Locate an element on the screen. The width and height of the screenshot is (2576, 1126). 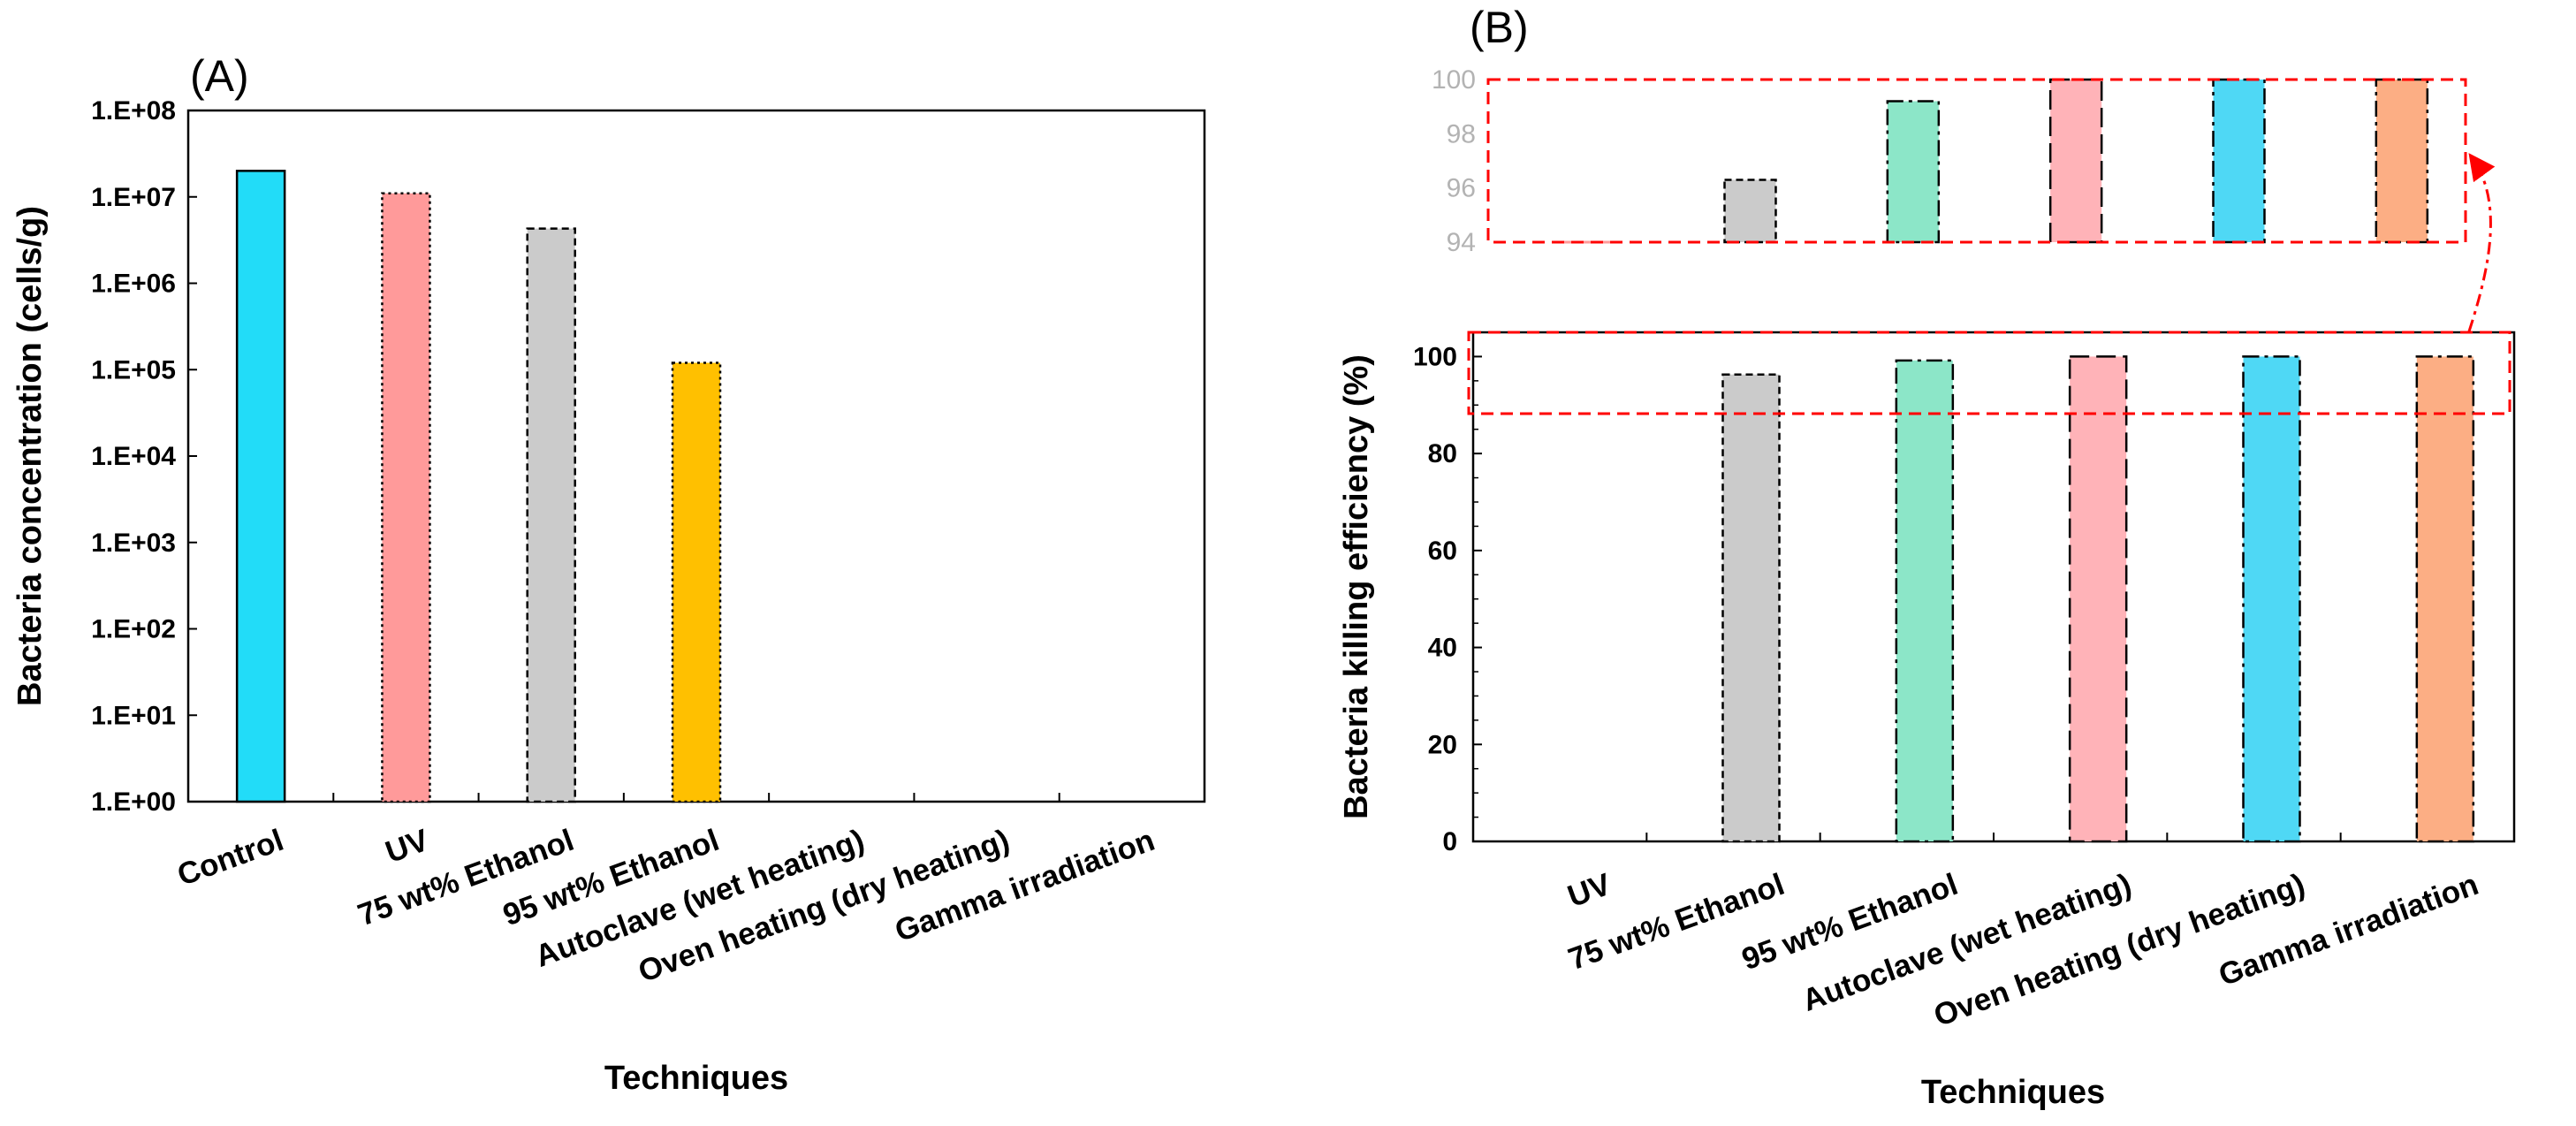
panel-b-label: (B) is located at coordinates (1499, 27).